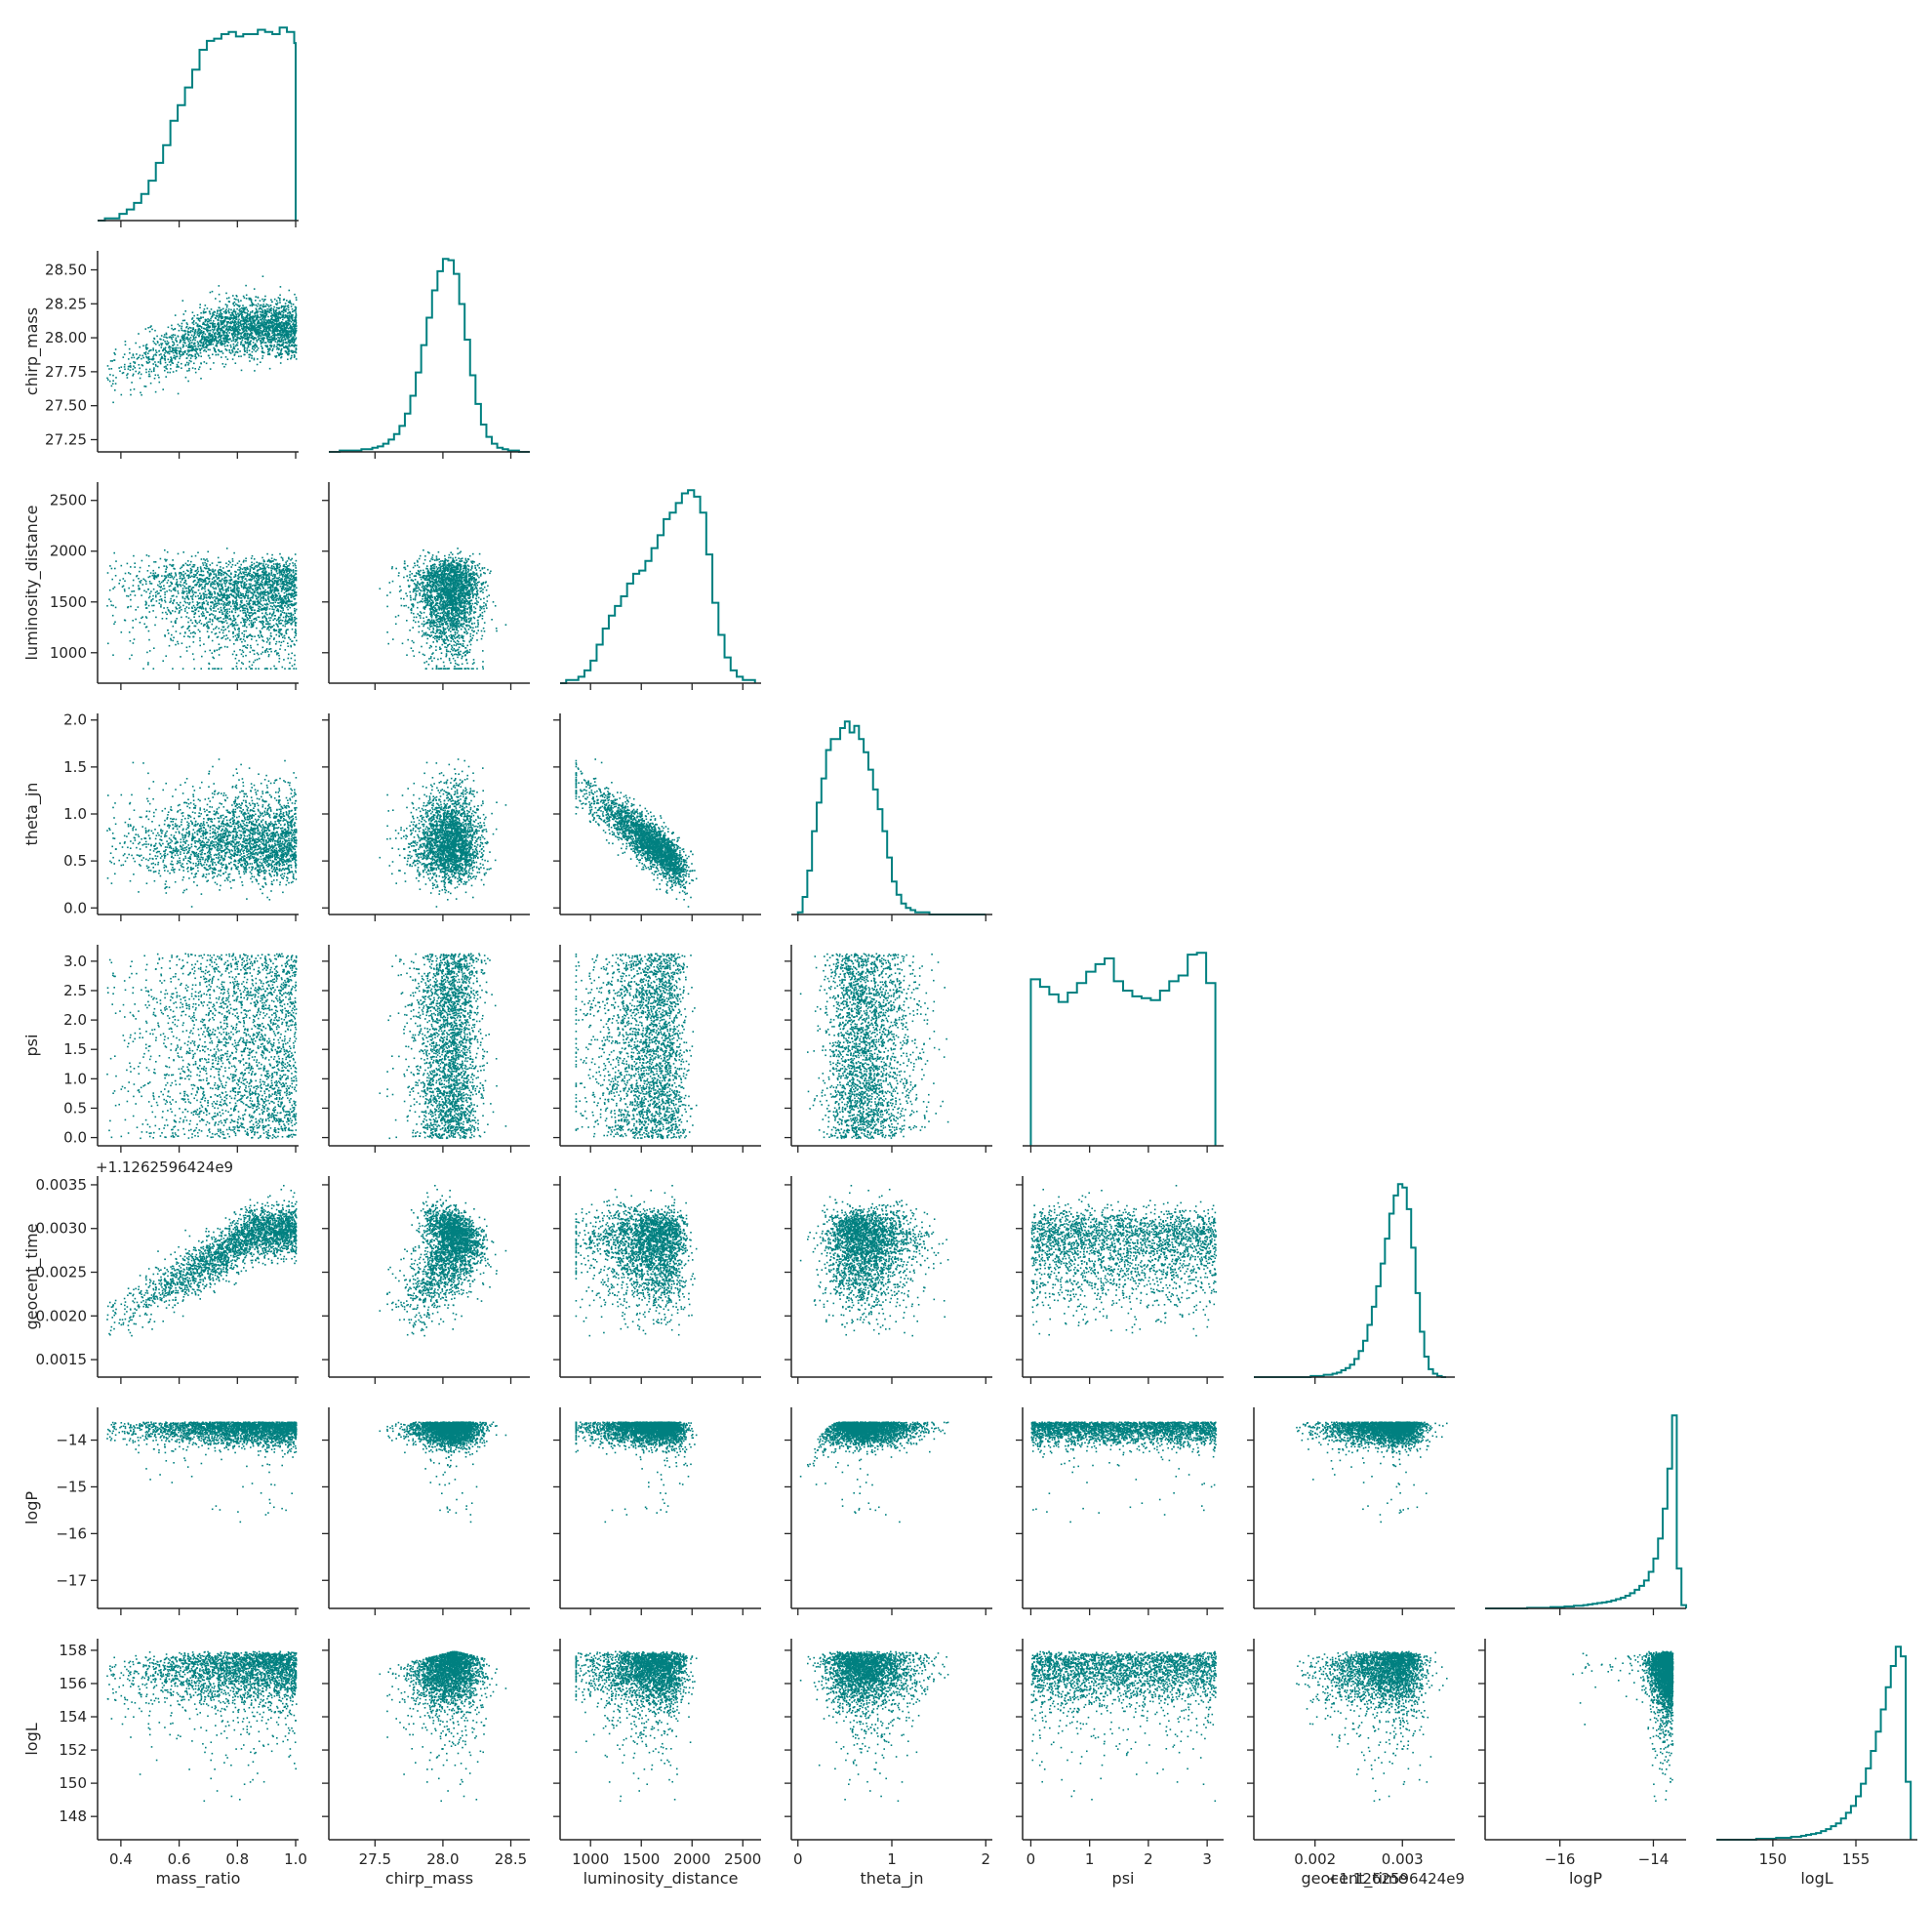  I want to click on scatter-chirp_mass-vs-mass_ratio, so click(201, 339).